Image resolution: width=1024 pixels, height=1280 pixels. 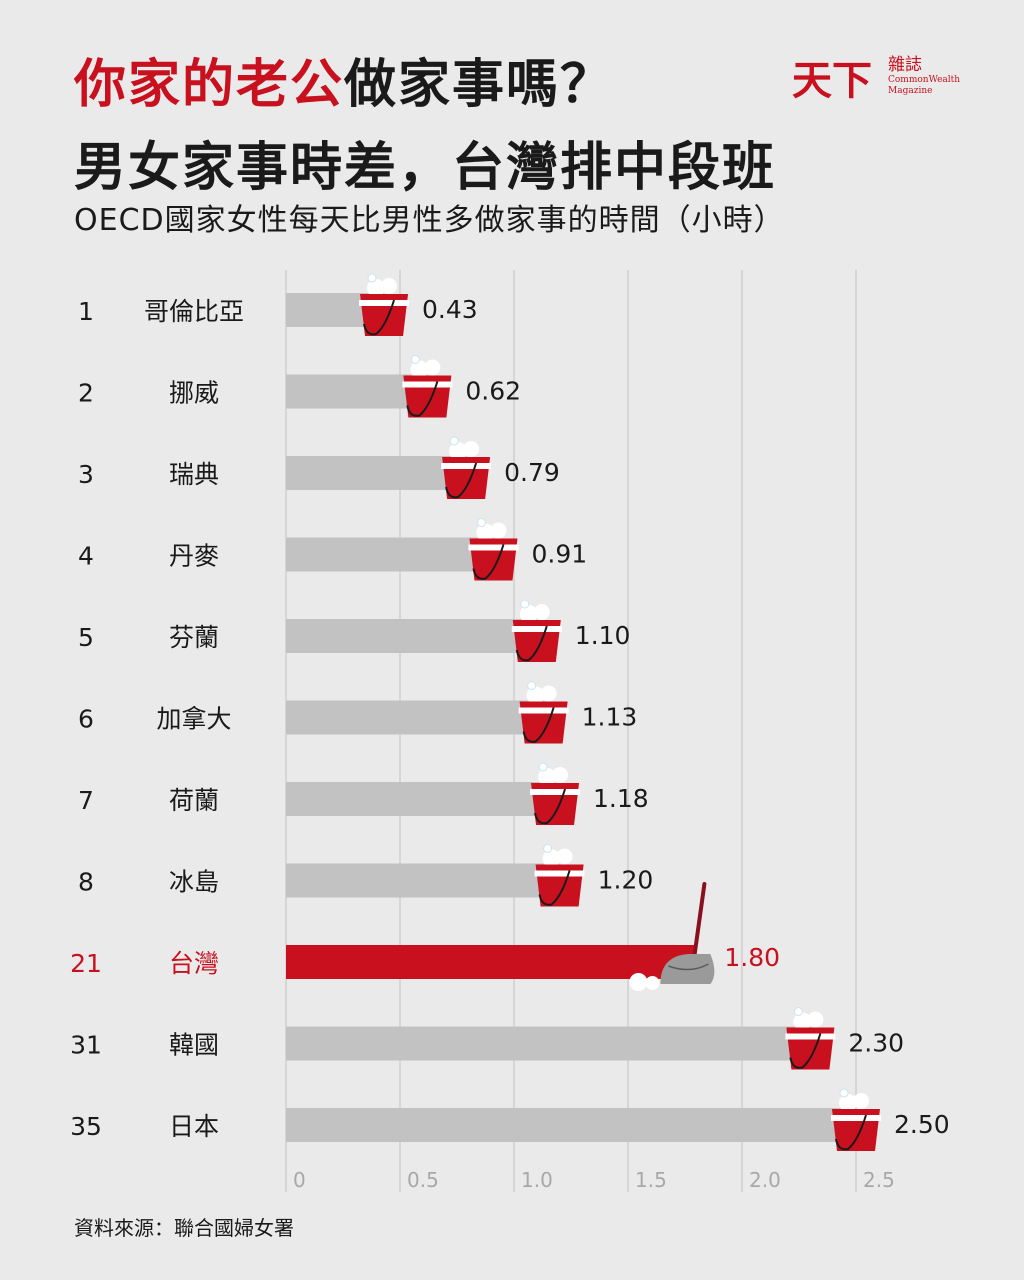 I want to click on value-label: 2.50, so click(x=922, y=1124).